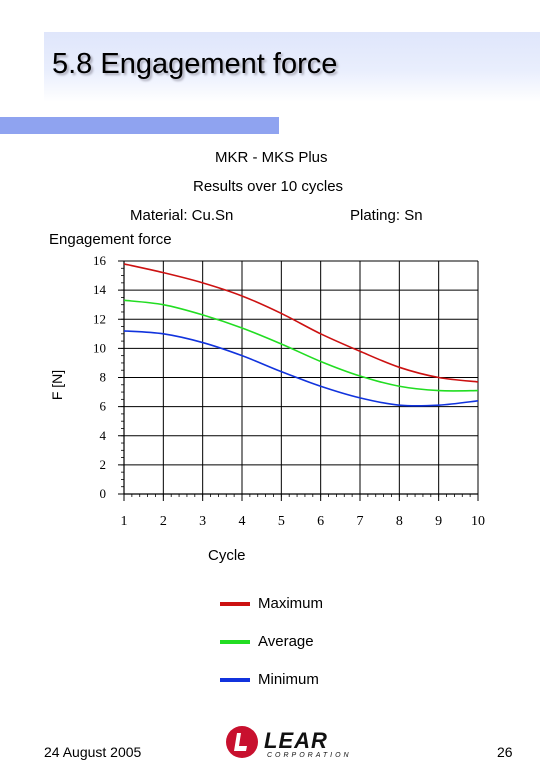 This screenshot has width=540, height=780. What do you see at coordinates (99, 347) in the screenshot?
I see `y-tick-label-10: 10` at bounding box center [99, 347].